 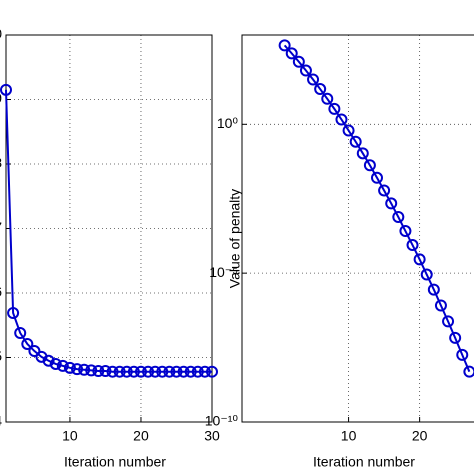 What do you see at coordinates (1, 163) in the screenshot?
I see `y-tick-label: 8` at bounding box center [1, 163].